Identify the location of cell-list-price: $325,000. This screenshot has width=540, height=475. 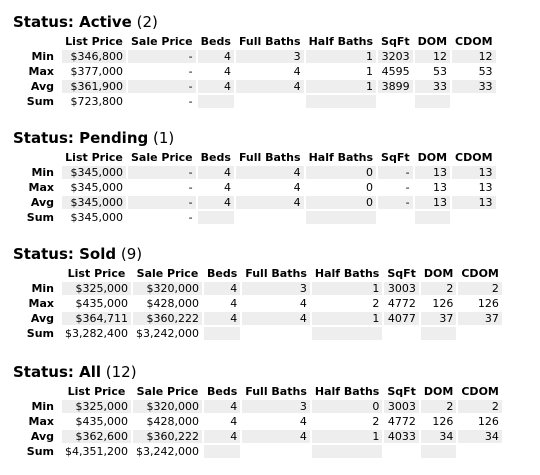
(96, 406).